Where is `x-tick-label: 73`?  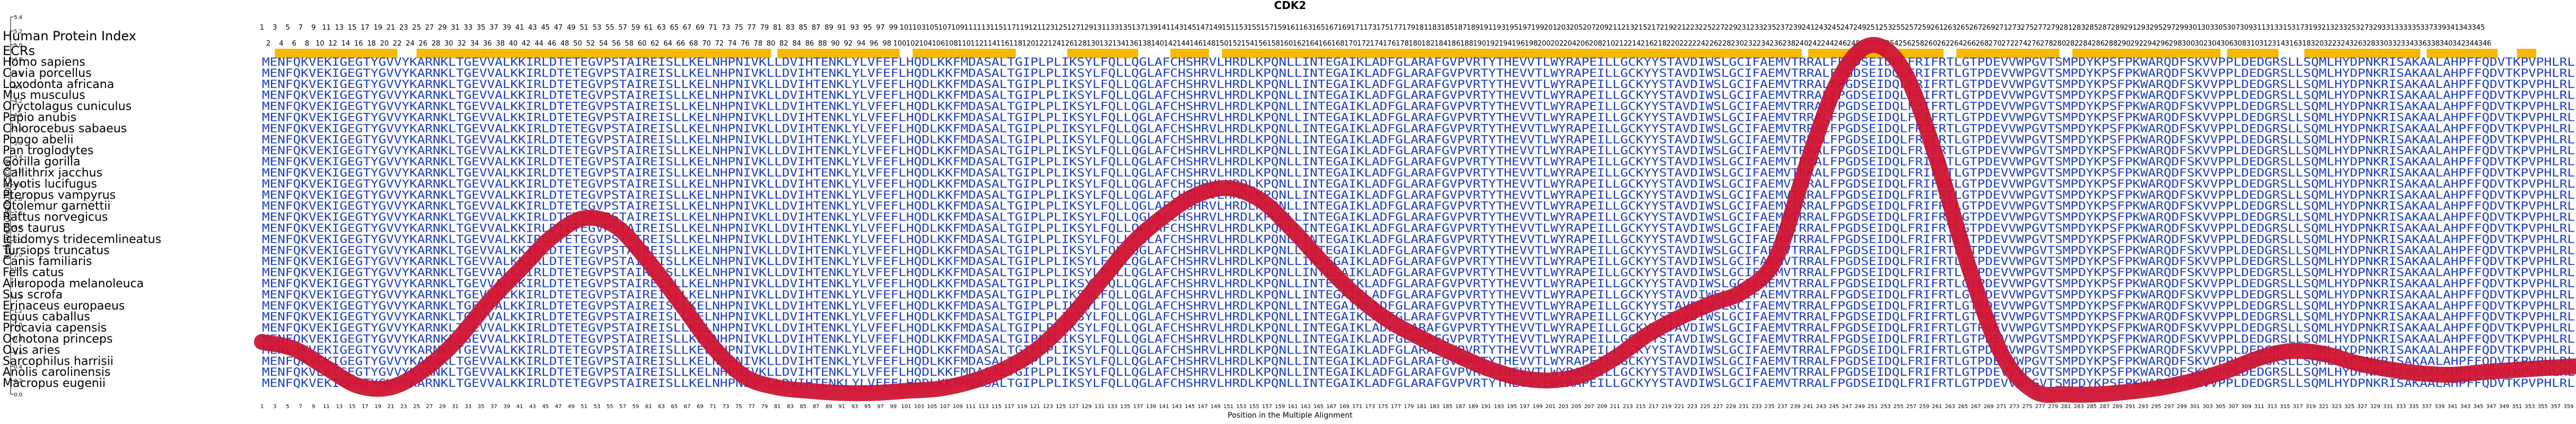
x-tick-label: 73 is located at coordinates (725, 407).